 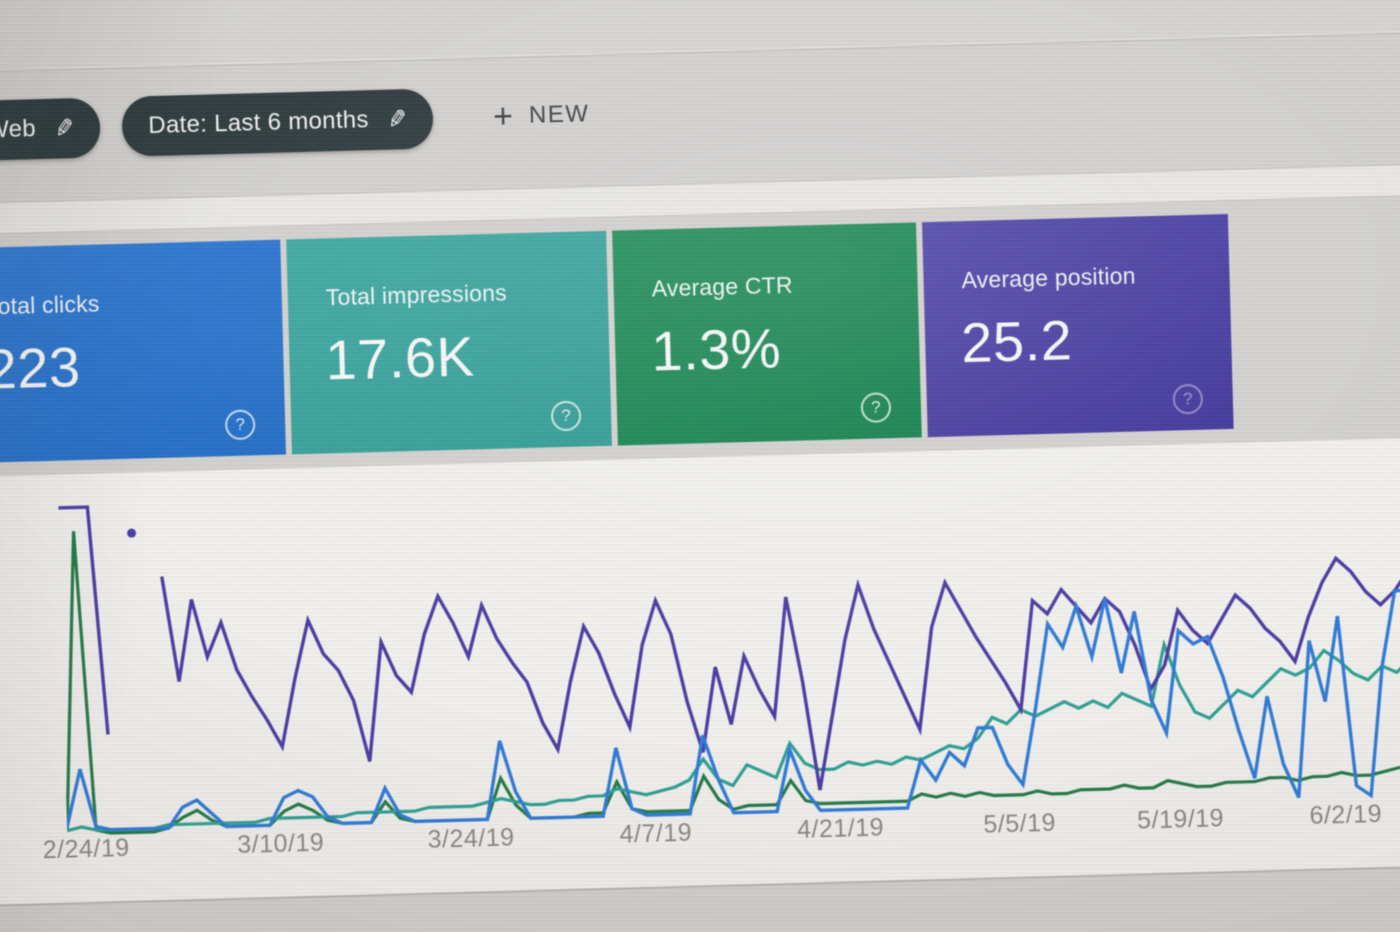 What do you see at coordinates (722, 286) in the screenshot?
I see `metric-label: Average CTR` at bounding box center [722, 286].